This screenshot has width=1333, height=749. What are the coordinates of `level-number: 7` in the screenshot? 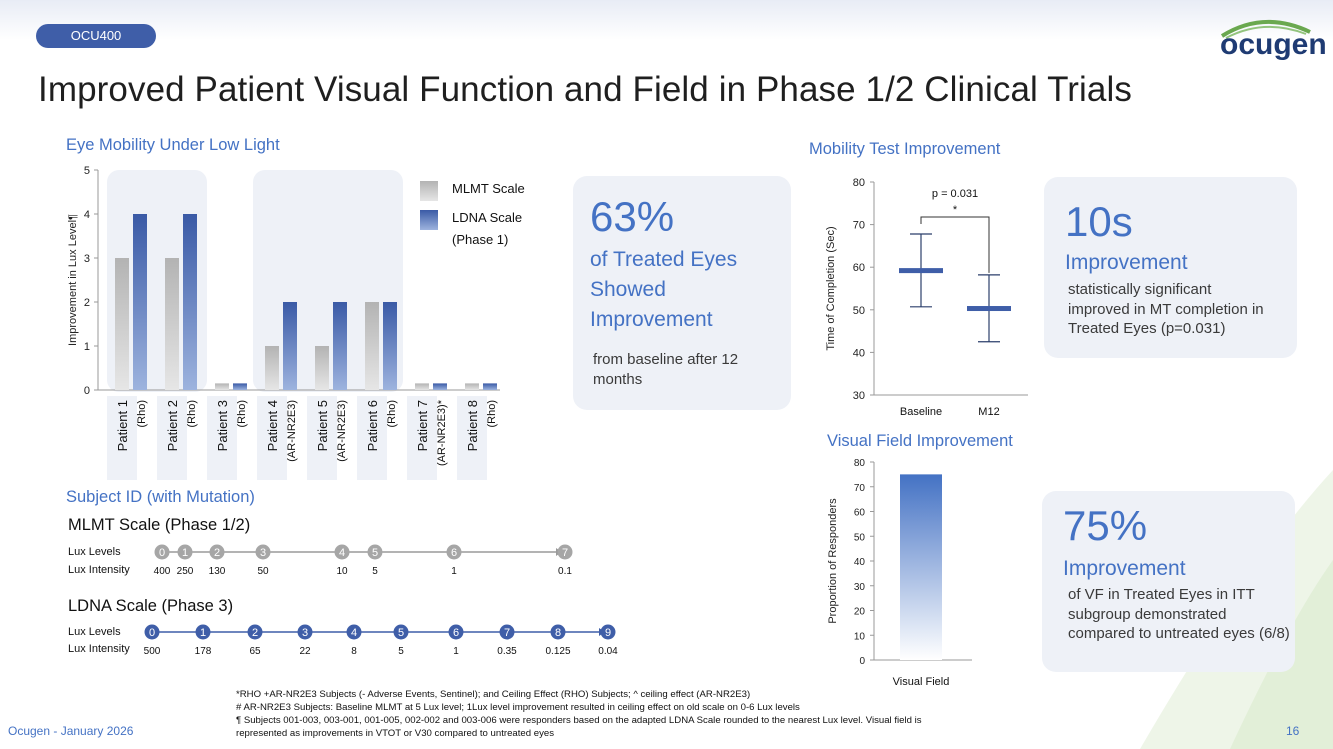 It's located at (507, 633).